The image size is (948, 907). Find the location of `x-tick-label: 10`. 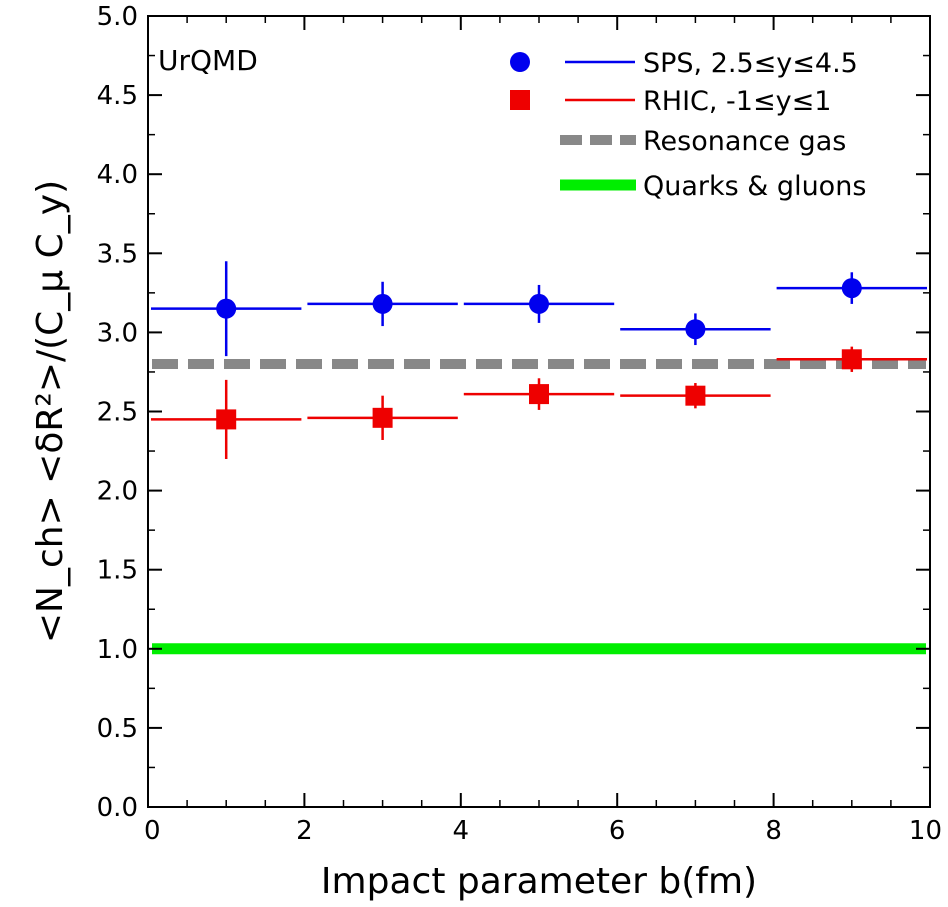

x-tick-label: 10 is located at coordinates (925, 831).